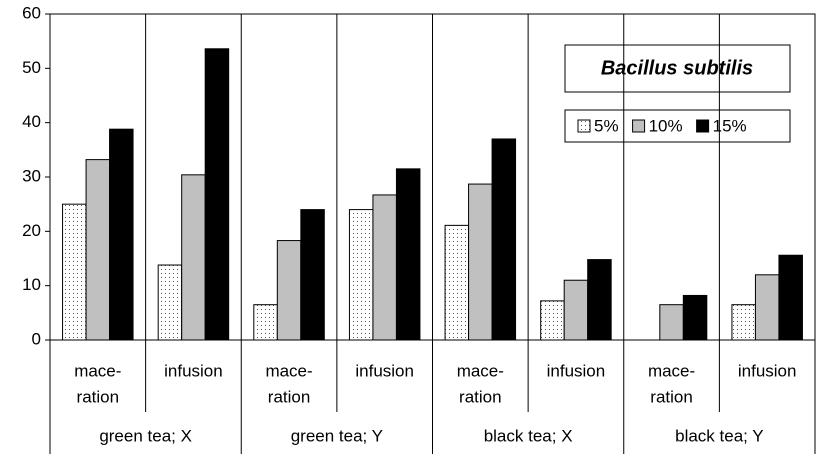 This screenshot has height=454, width=816. I want to click on y-tick-label: 10, so click(31, 284).